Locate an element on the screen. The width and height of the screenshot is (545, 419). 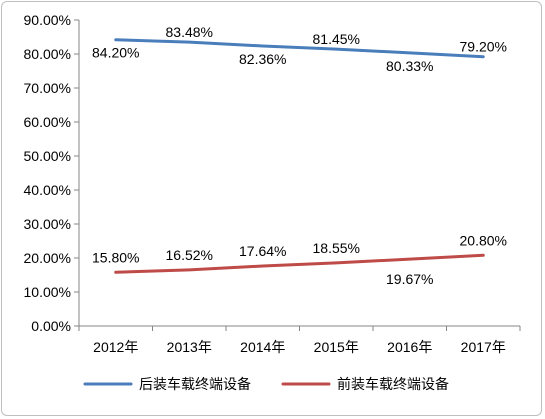
y-tick-label: 10.00% is located at coordinates (47, 292).